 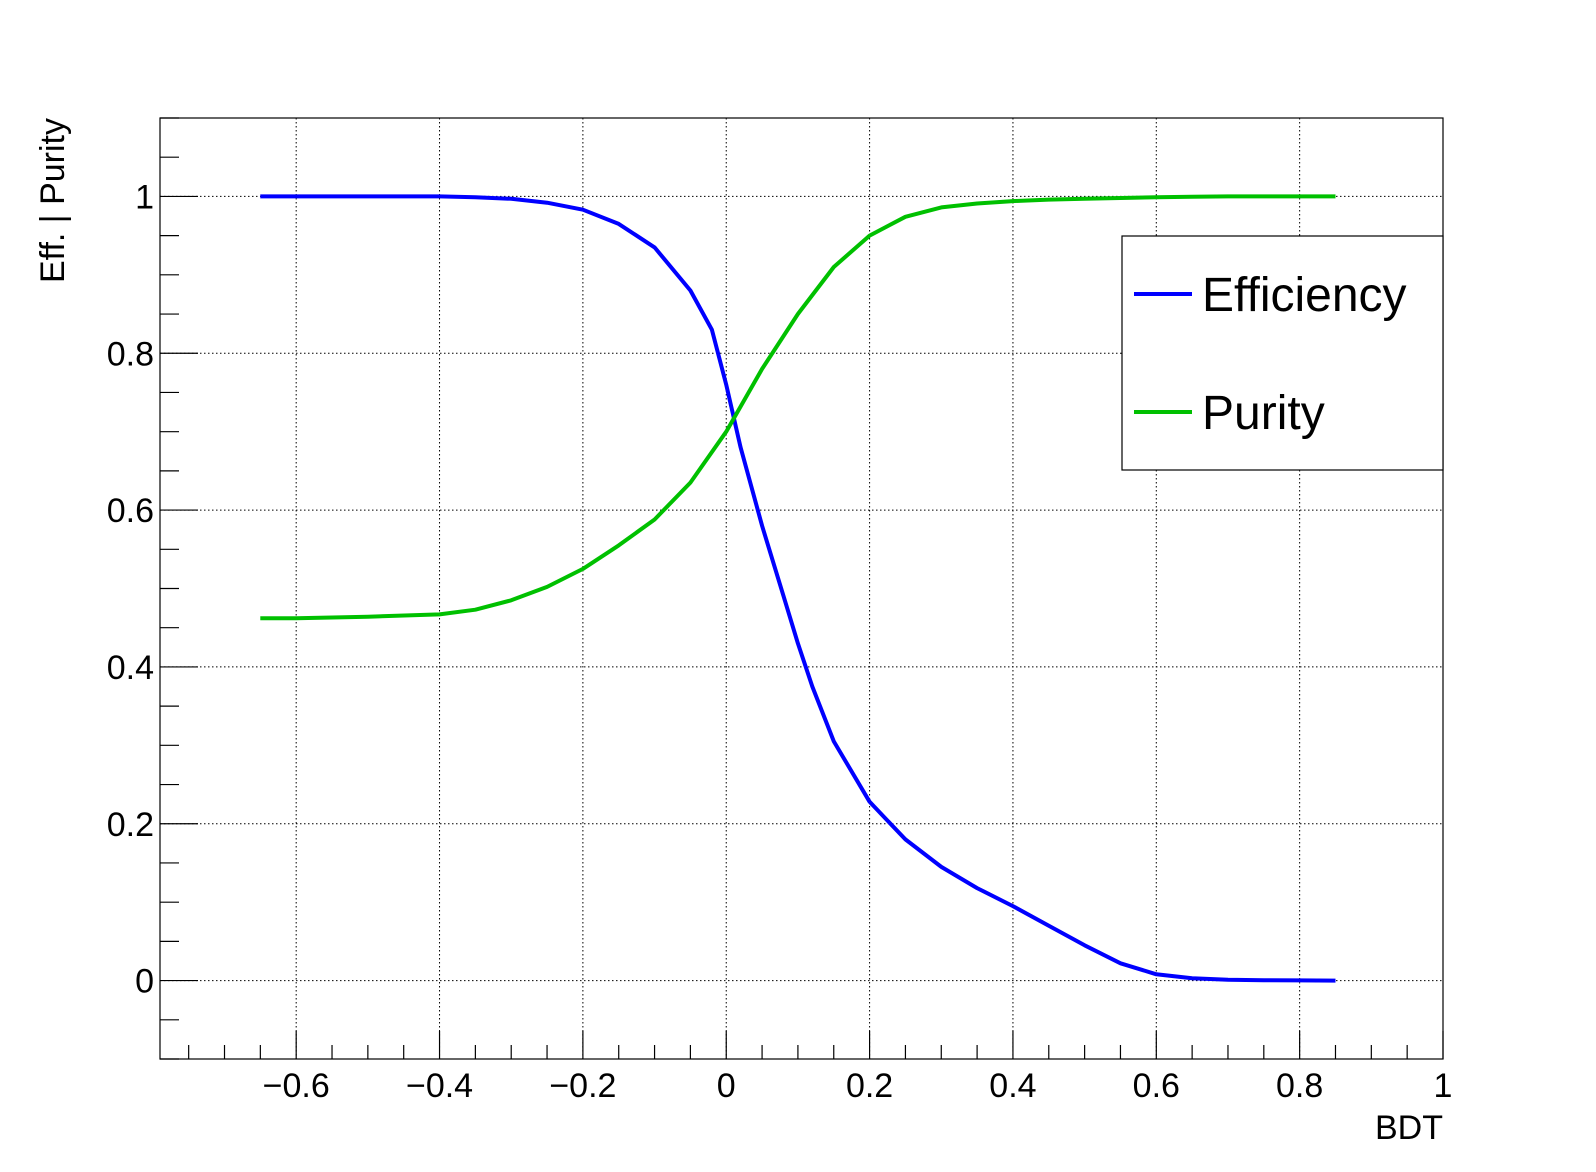 What do you see at coordinates (144, 197) in the screenshot?
I see `y-tick-label: 1` at bounding box center [144, 197].